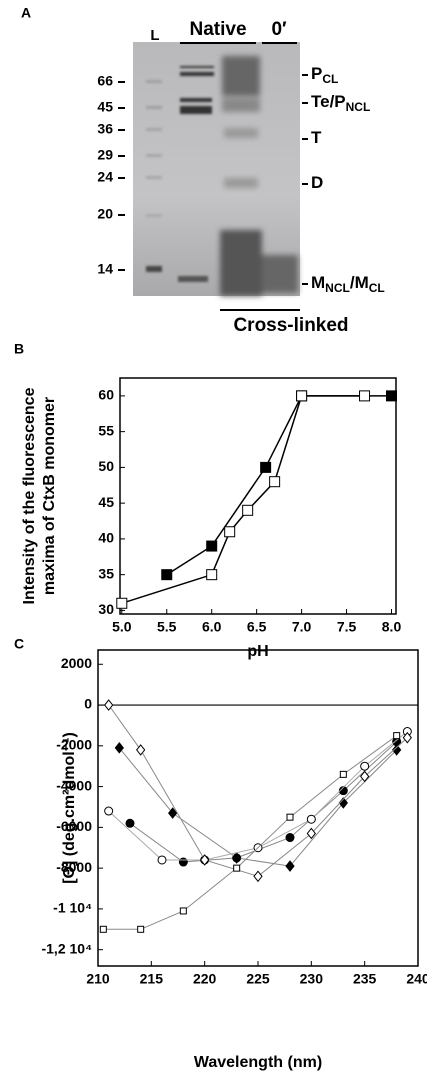 The image size is (427, 1082). Describe the element at coordinates (74, 745) in the screenshot. I see `y-tick-label: -2000` at that location.